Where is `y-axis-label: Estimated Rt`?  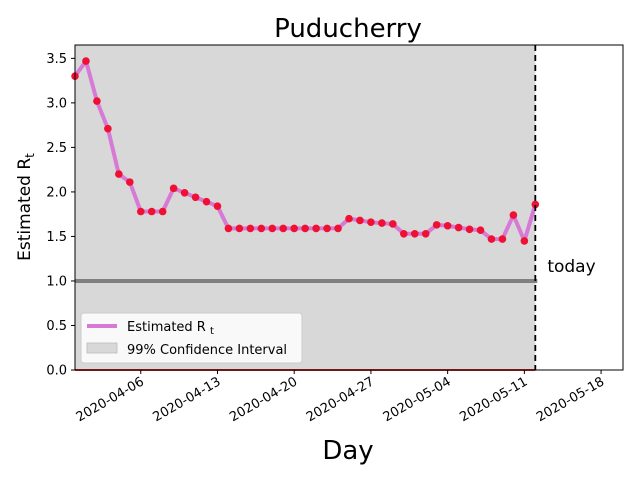
y-axis-label: Estimated Rt is located at coordinates (26, 207).